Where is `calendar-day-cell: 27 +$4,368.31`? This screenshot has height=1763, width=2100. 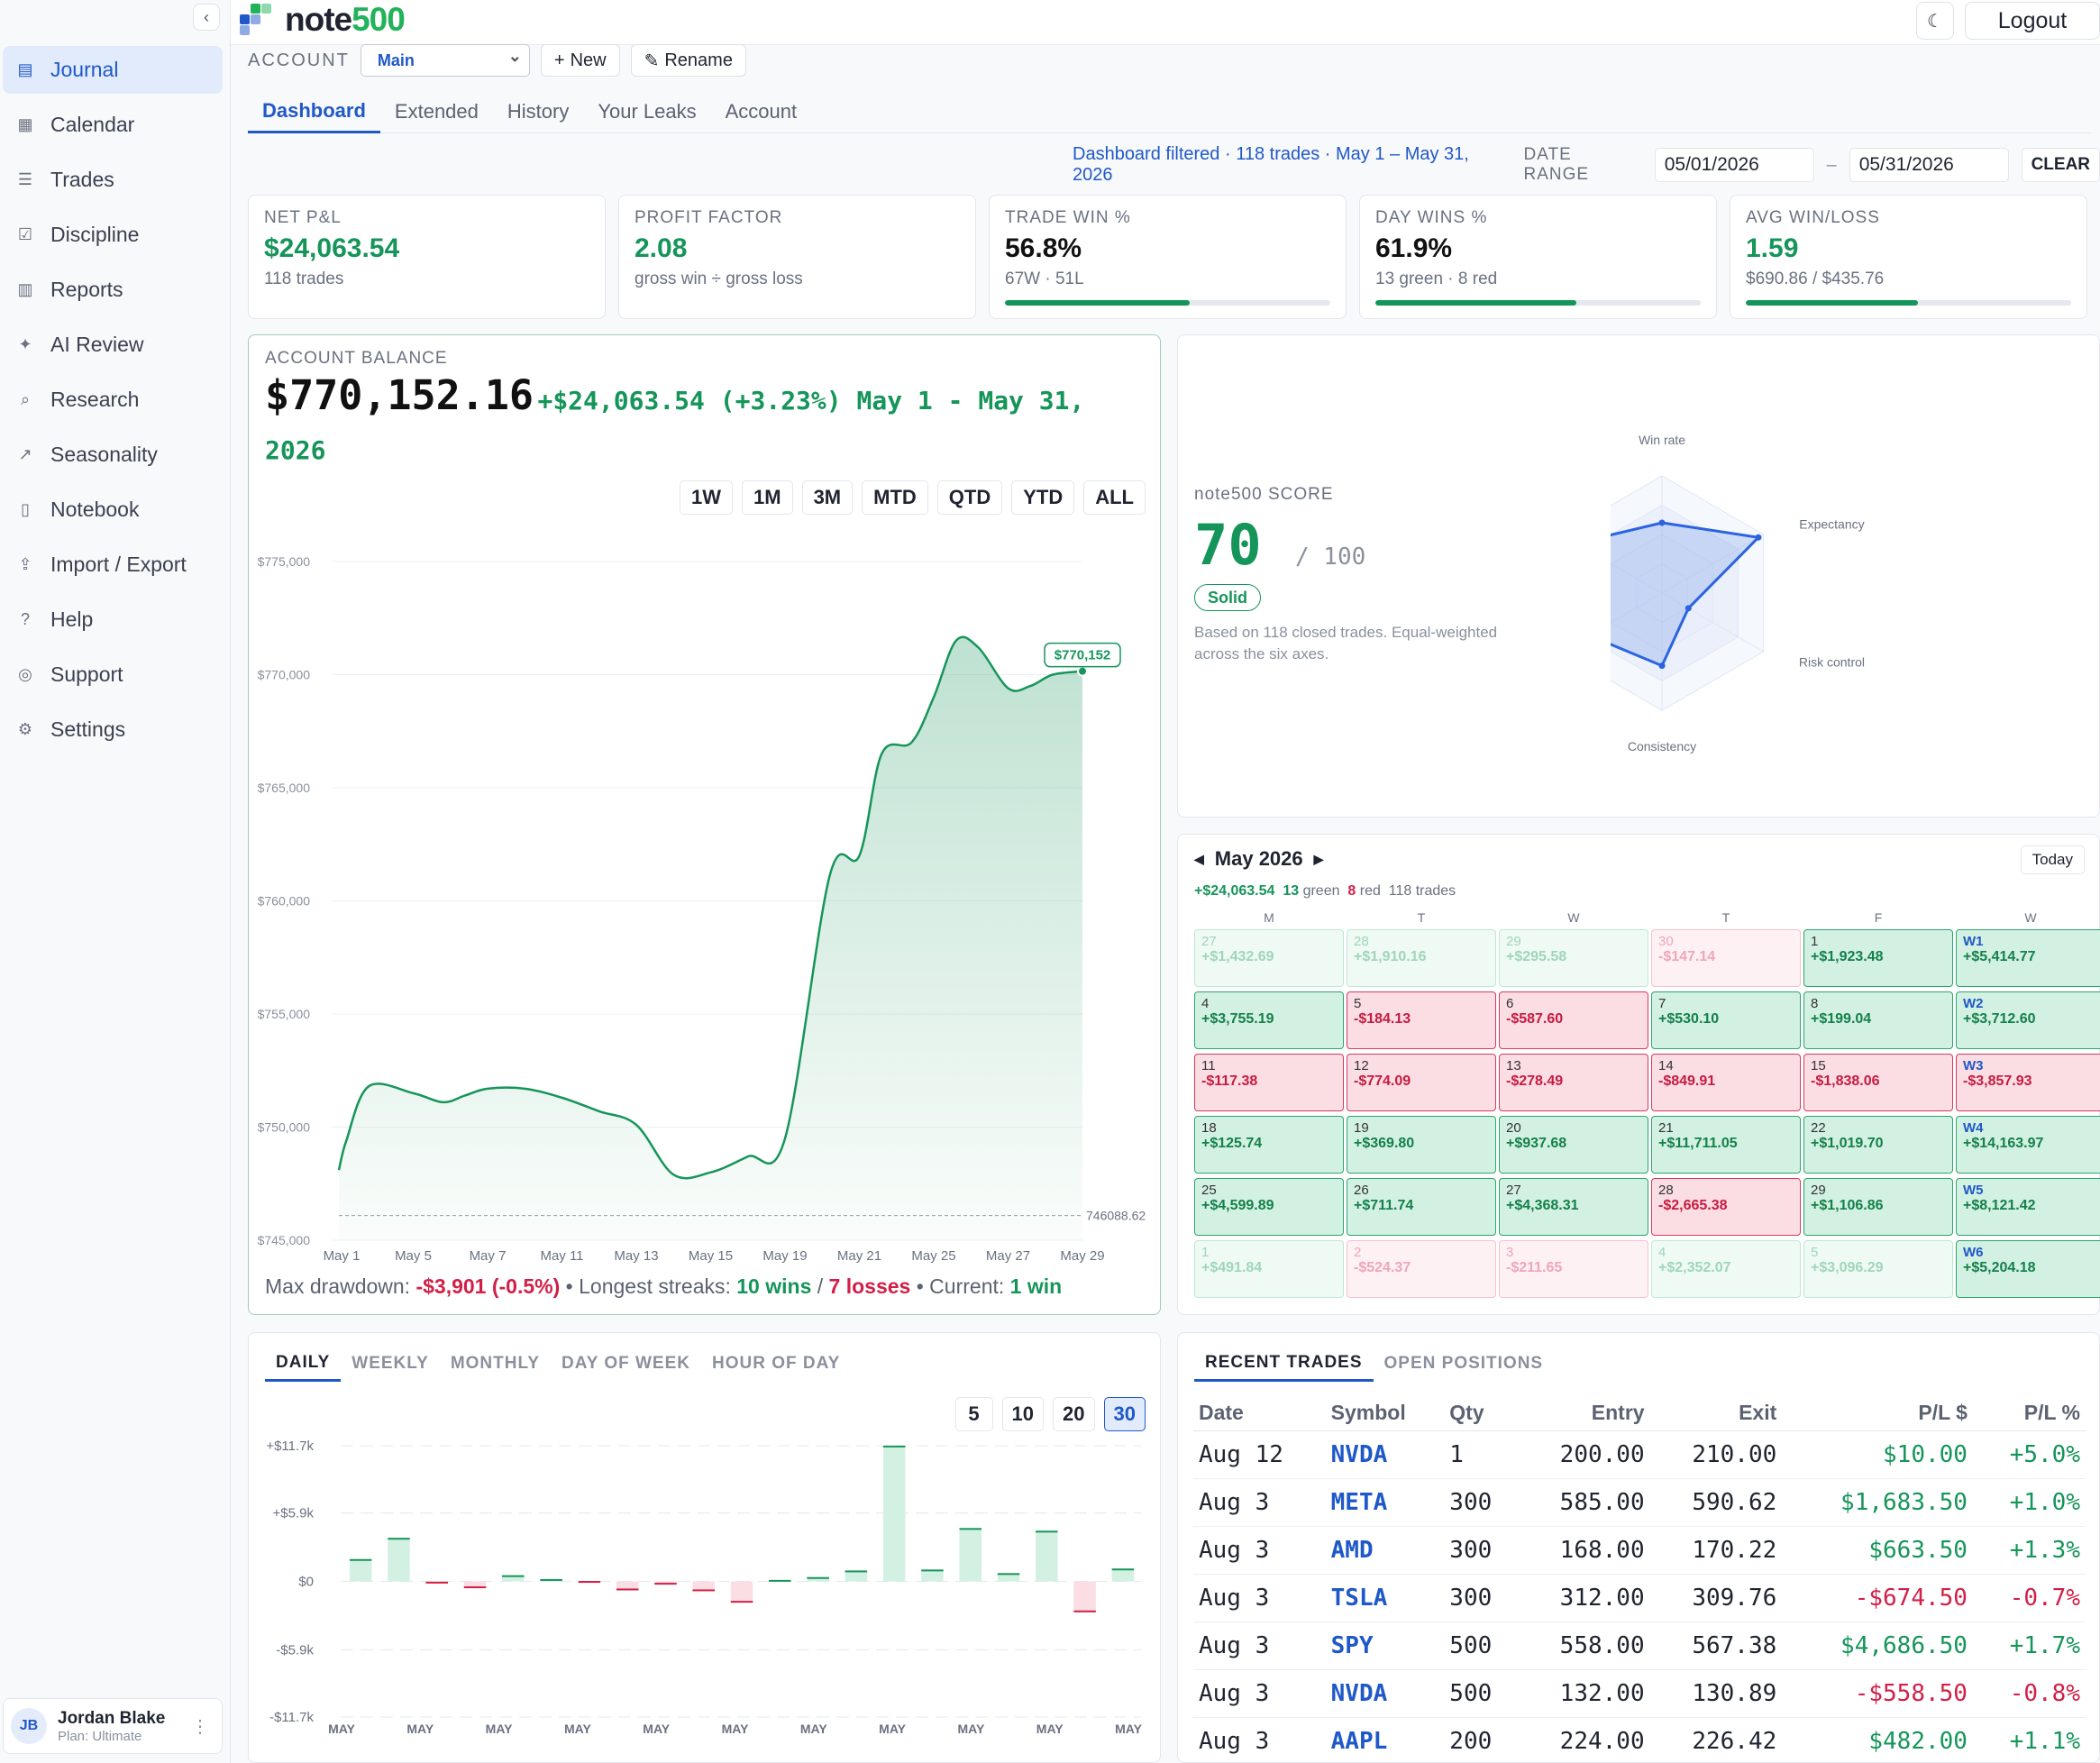 calendar-day-cell: 27 +$4,368.31 is located at coordinates (1573, 1207).